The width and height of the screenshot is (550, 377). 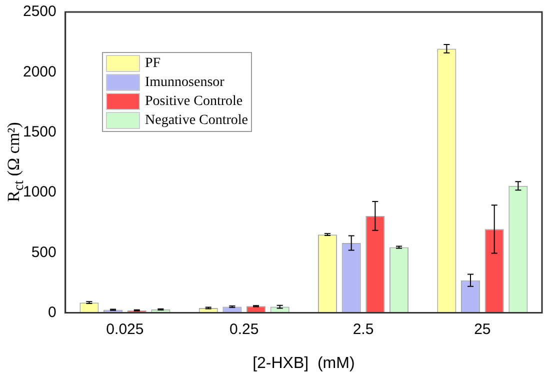 What do you see at coordinates (303, 363) in the screenshot?
I see `x-axis-title: [2-HXB] (mM)` at bounding box center [303, 363].